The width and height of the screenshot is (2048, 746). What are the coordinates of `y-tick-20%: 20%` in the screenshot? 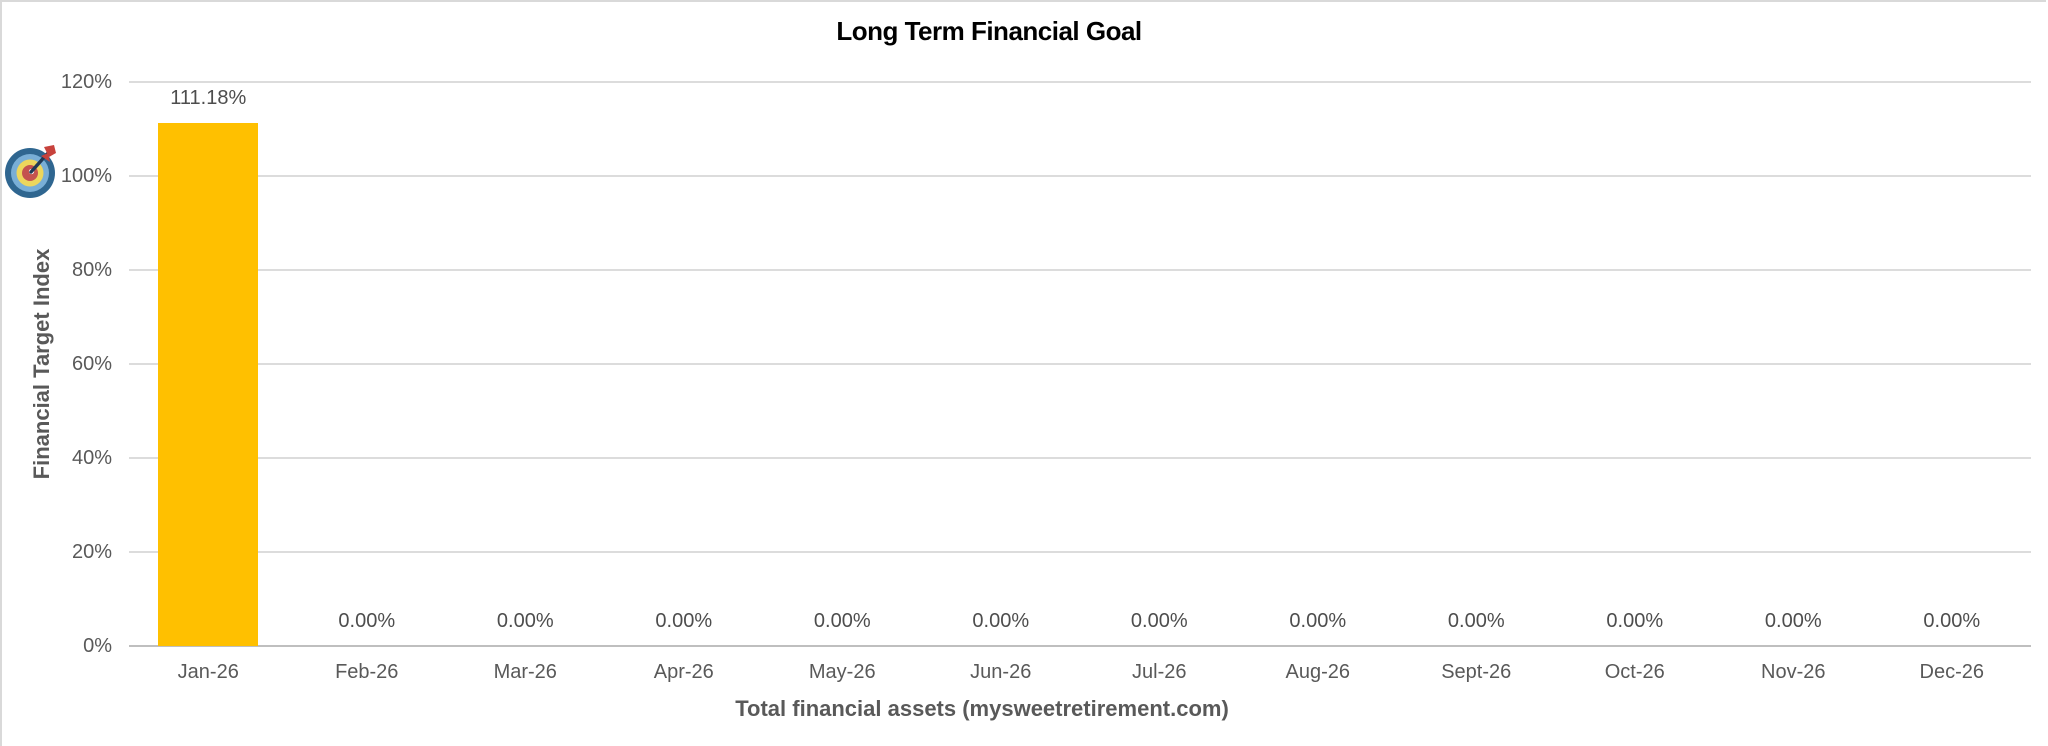 It's located at (91, 552).